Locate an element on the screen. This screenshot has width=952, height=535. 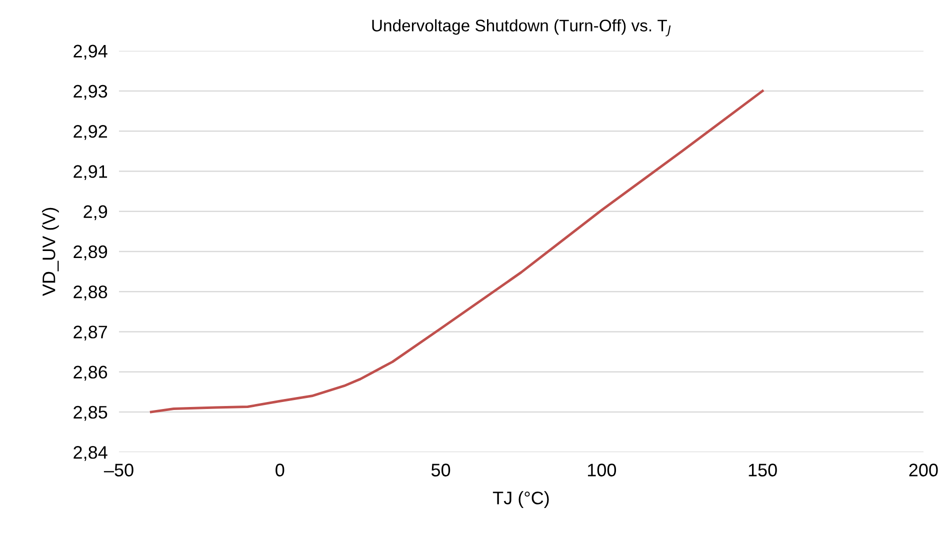
chart-title: Undervoltage Shutdown (Turn-Off) vs. T$_{J}$ is located at coordinates (521, 27).